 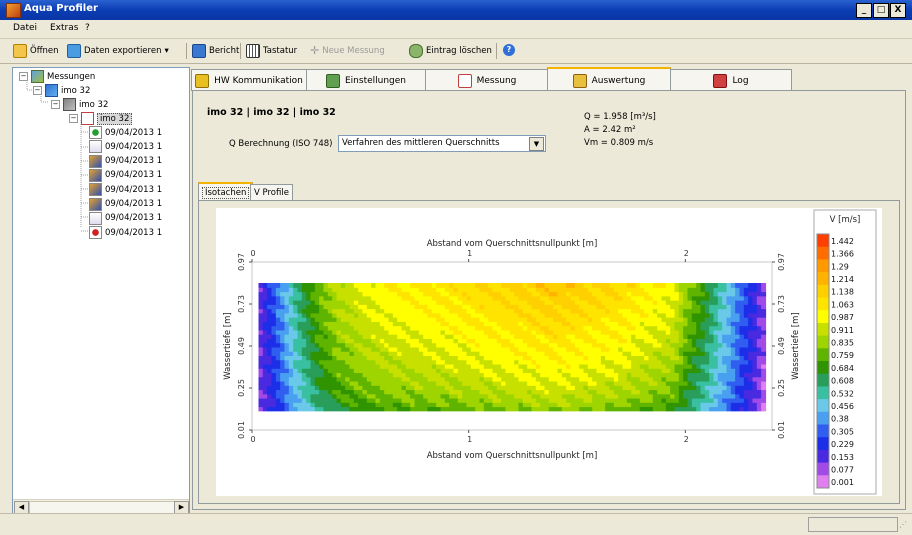 What do you see at coordinates (509, 50) in the screenshot?
I see `help-button: ?` at bounding box center [509, 50].